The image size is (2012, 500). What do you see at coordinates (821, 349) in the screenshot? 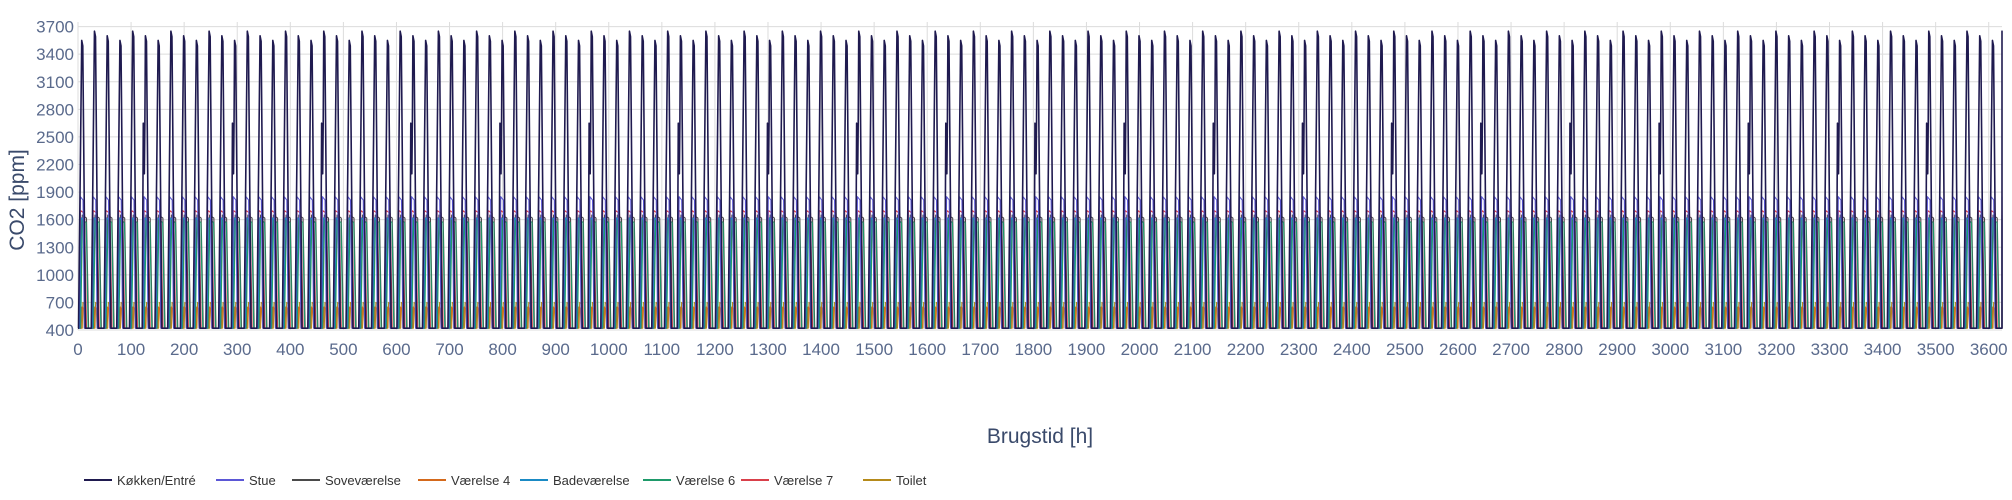
I see `x-tick-label: 1400` at bounding box center [821, 349].